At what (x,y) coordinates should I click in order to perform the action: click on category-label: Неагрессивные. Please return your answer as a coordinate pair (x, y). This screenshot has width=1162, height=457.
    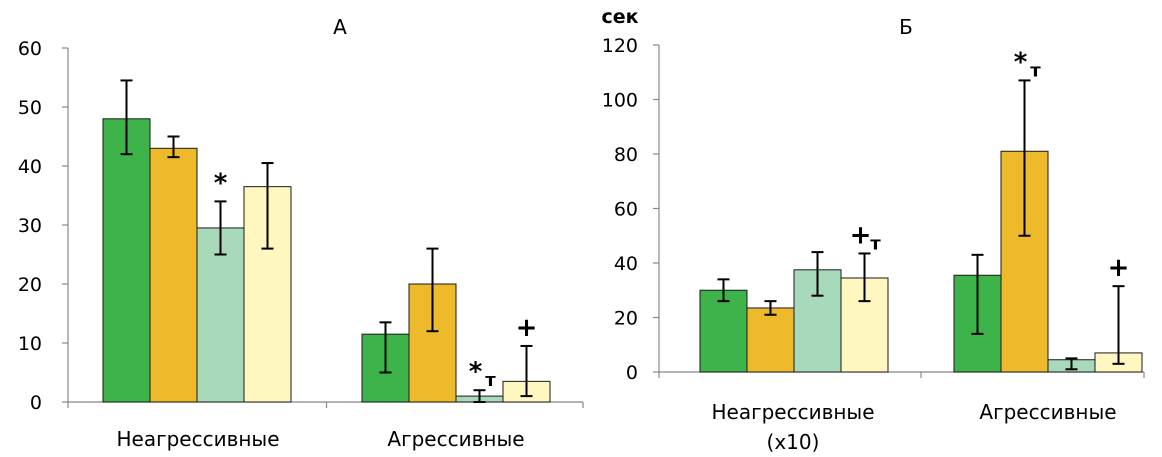
    Looking at the image, I should click on (197, 439).